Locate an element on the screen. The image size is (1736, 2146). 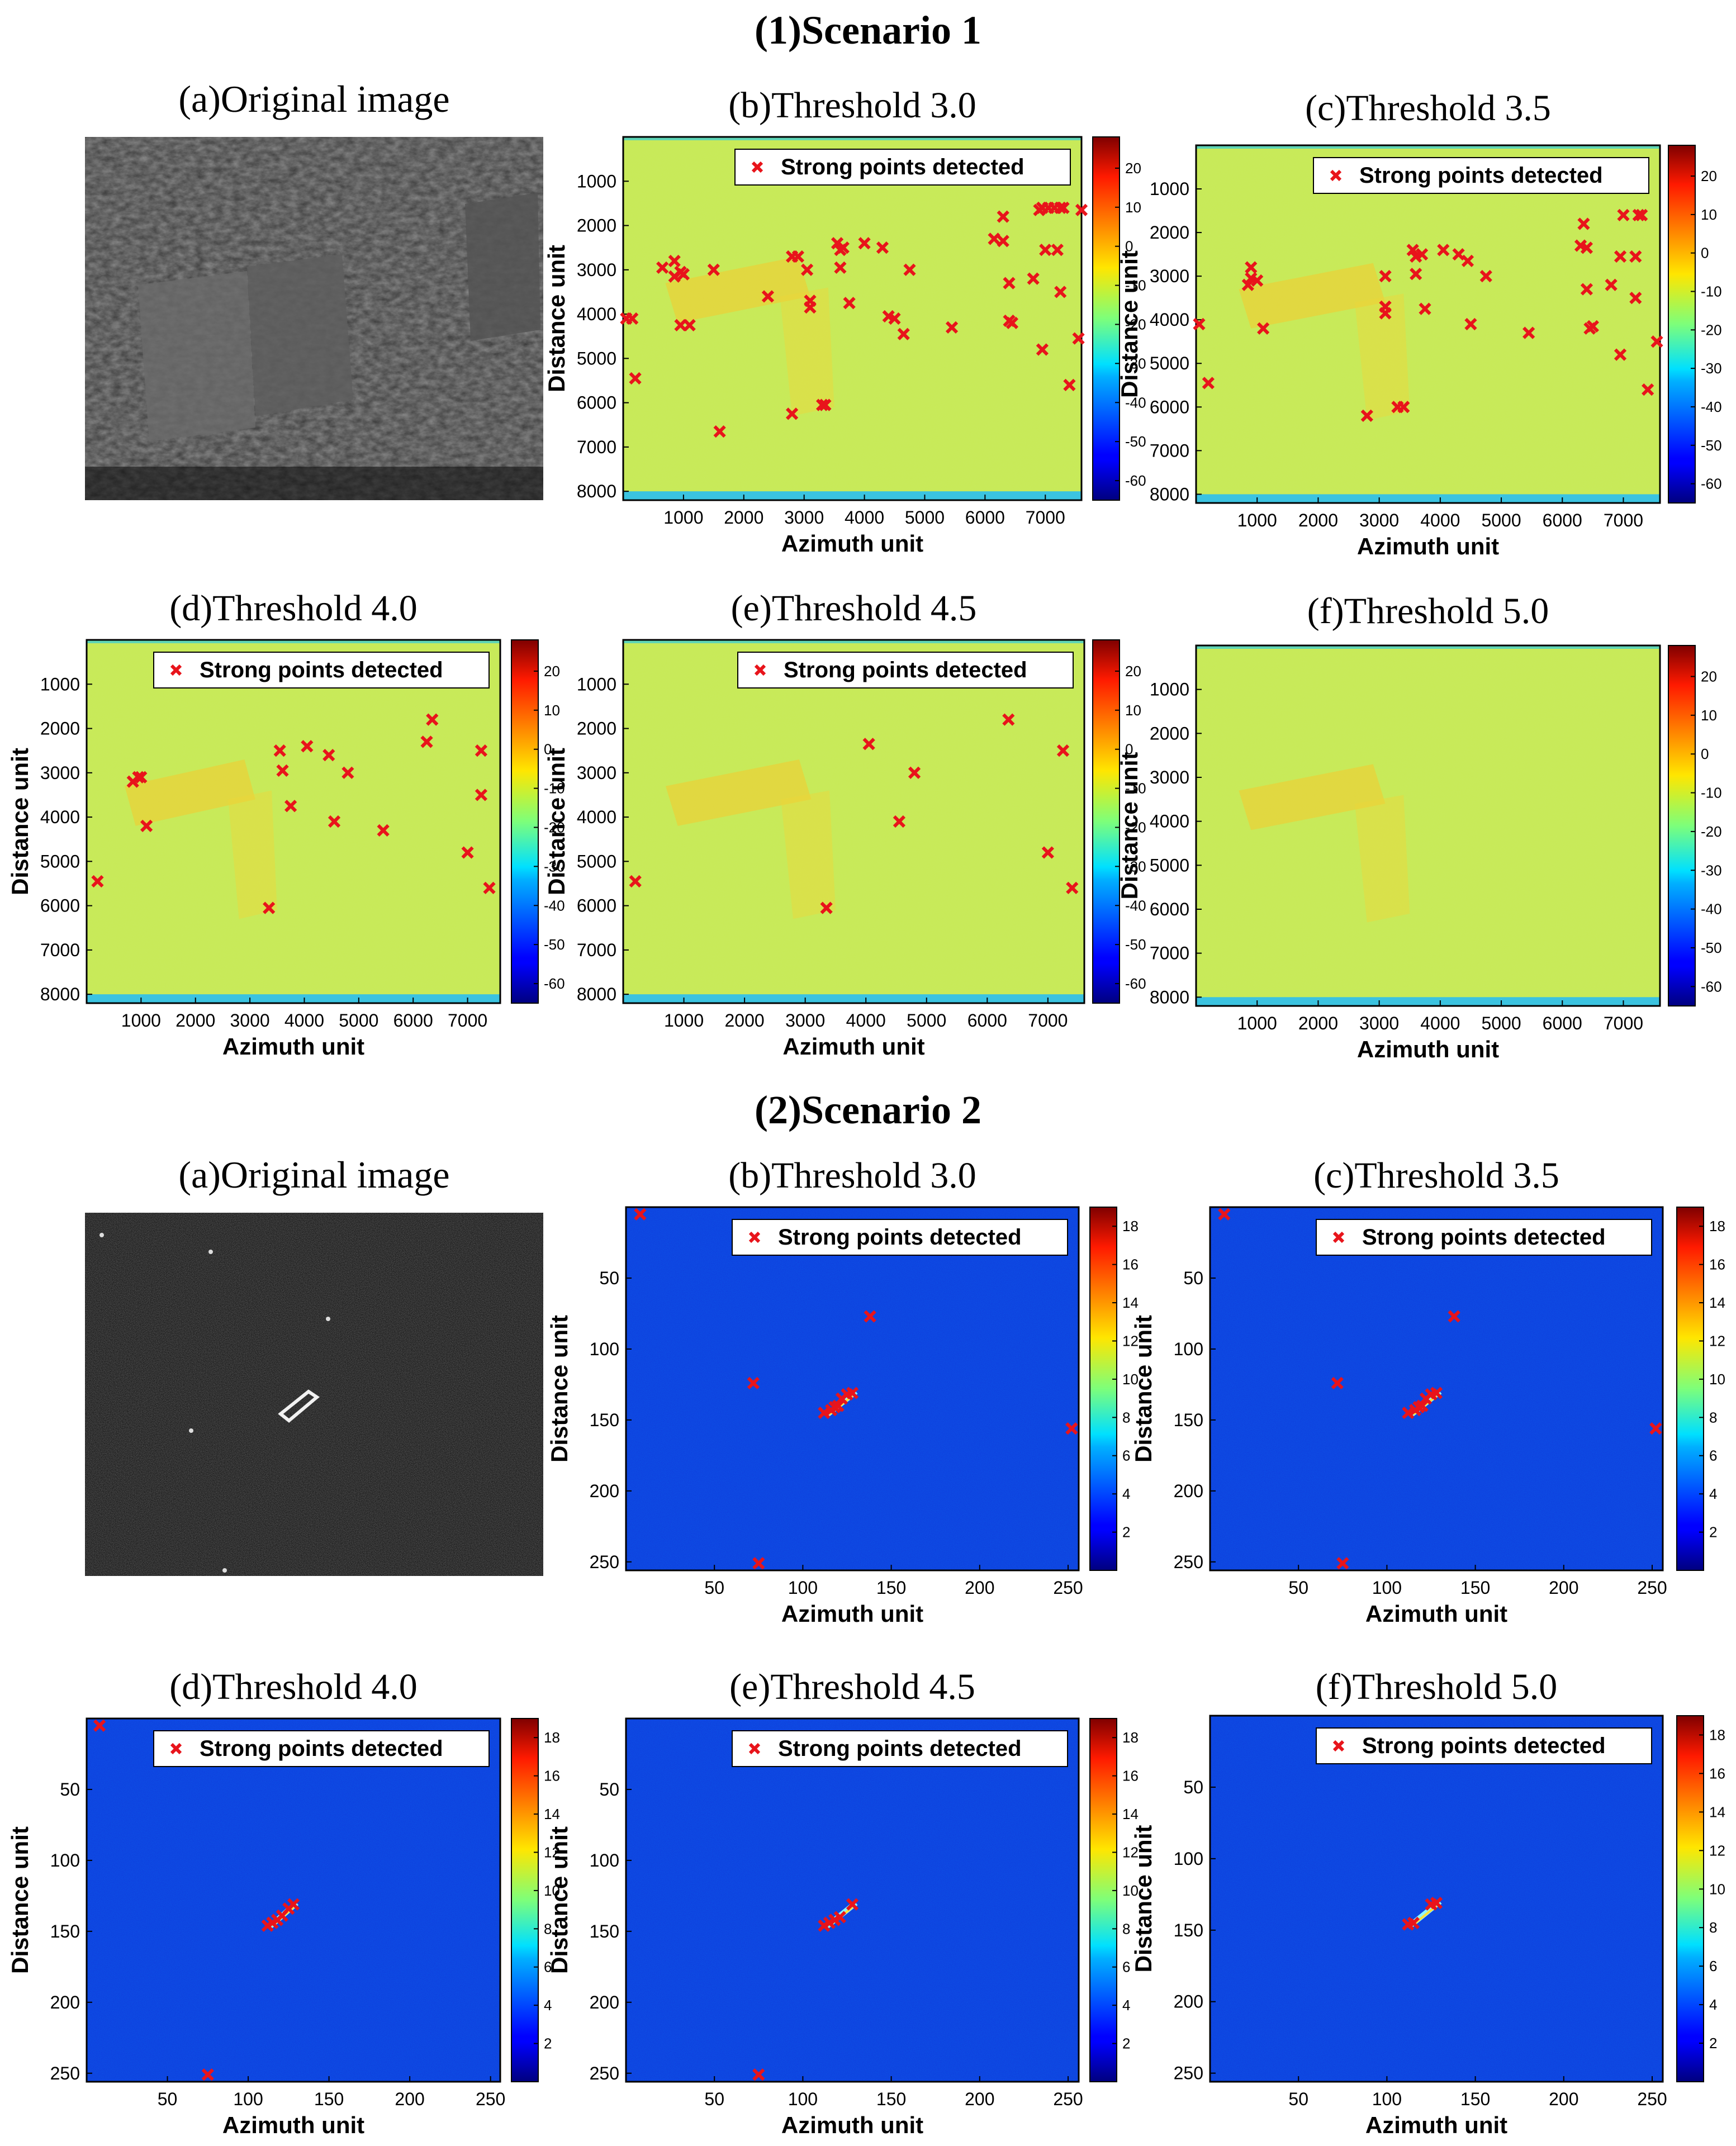
heatmap-edge-band is located at coordinates (852, 495).